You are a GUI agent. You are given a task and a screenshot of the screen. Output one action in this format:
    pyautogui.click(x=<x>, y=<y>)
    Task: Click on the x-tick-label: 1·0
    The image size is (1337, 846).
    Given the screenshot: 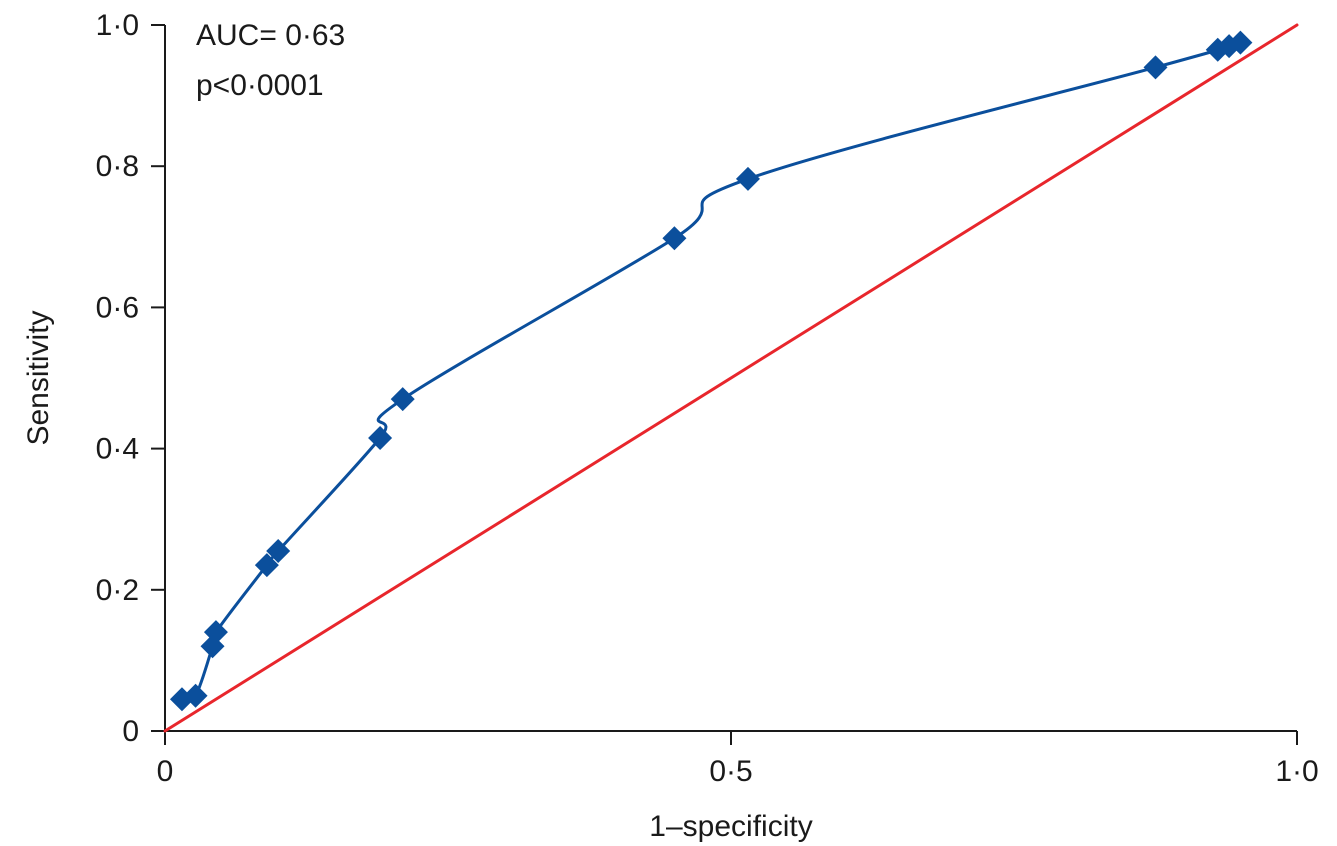 What is the action you would take?
    pyautogui.click(x=1296, y=771)
    